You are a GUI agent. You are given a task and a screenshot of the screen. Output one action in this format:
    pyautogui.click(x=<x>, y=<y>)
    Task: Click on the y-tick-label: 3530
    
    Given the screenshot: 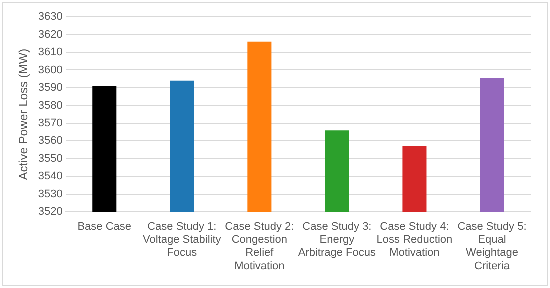 What is the action you would take?
    pyautogui.click(x=50, y=194)
    